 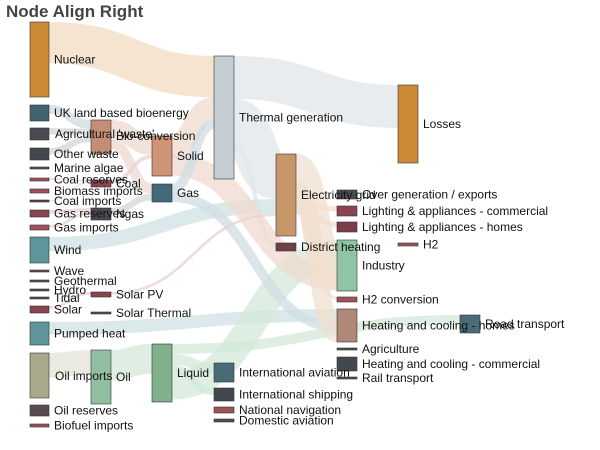 I want to click on node-label-bio-conversion: Bio-conversion, so click(x=155, y=136).